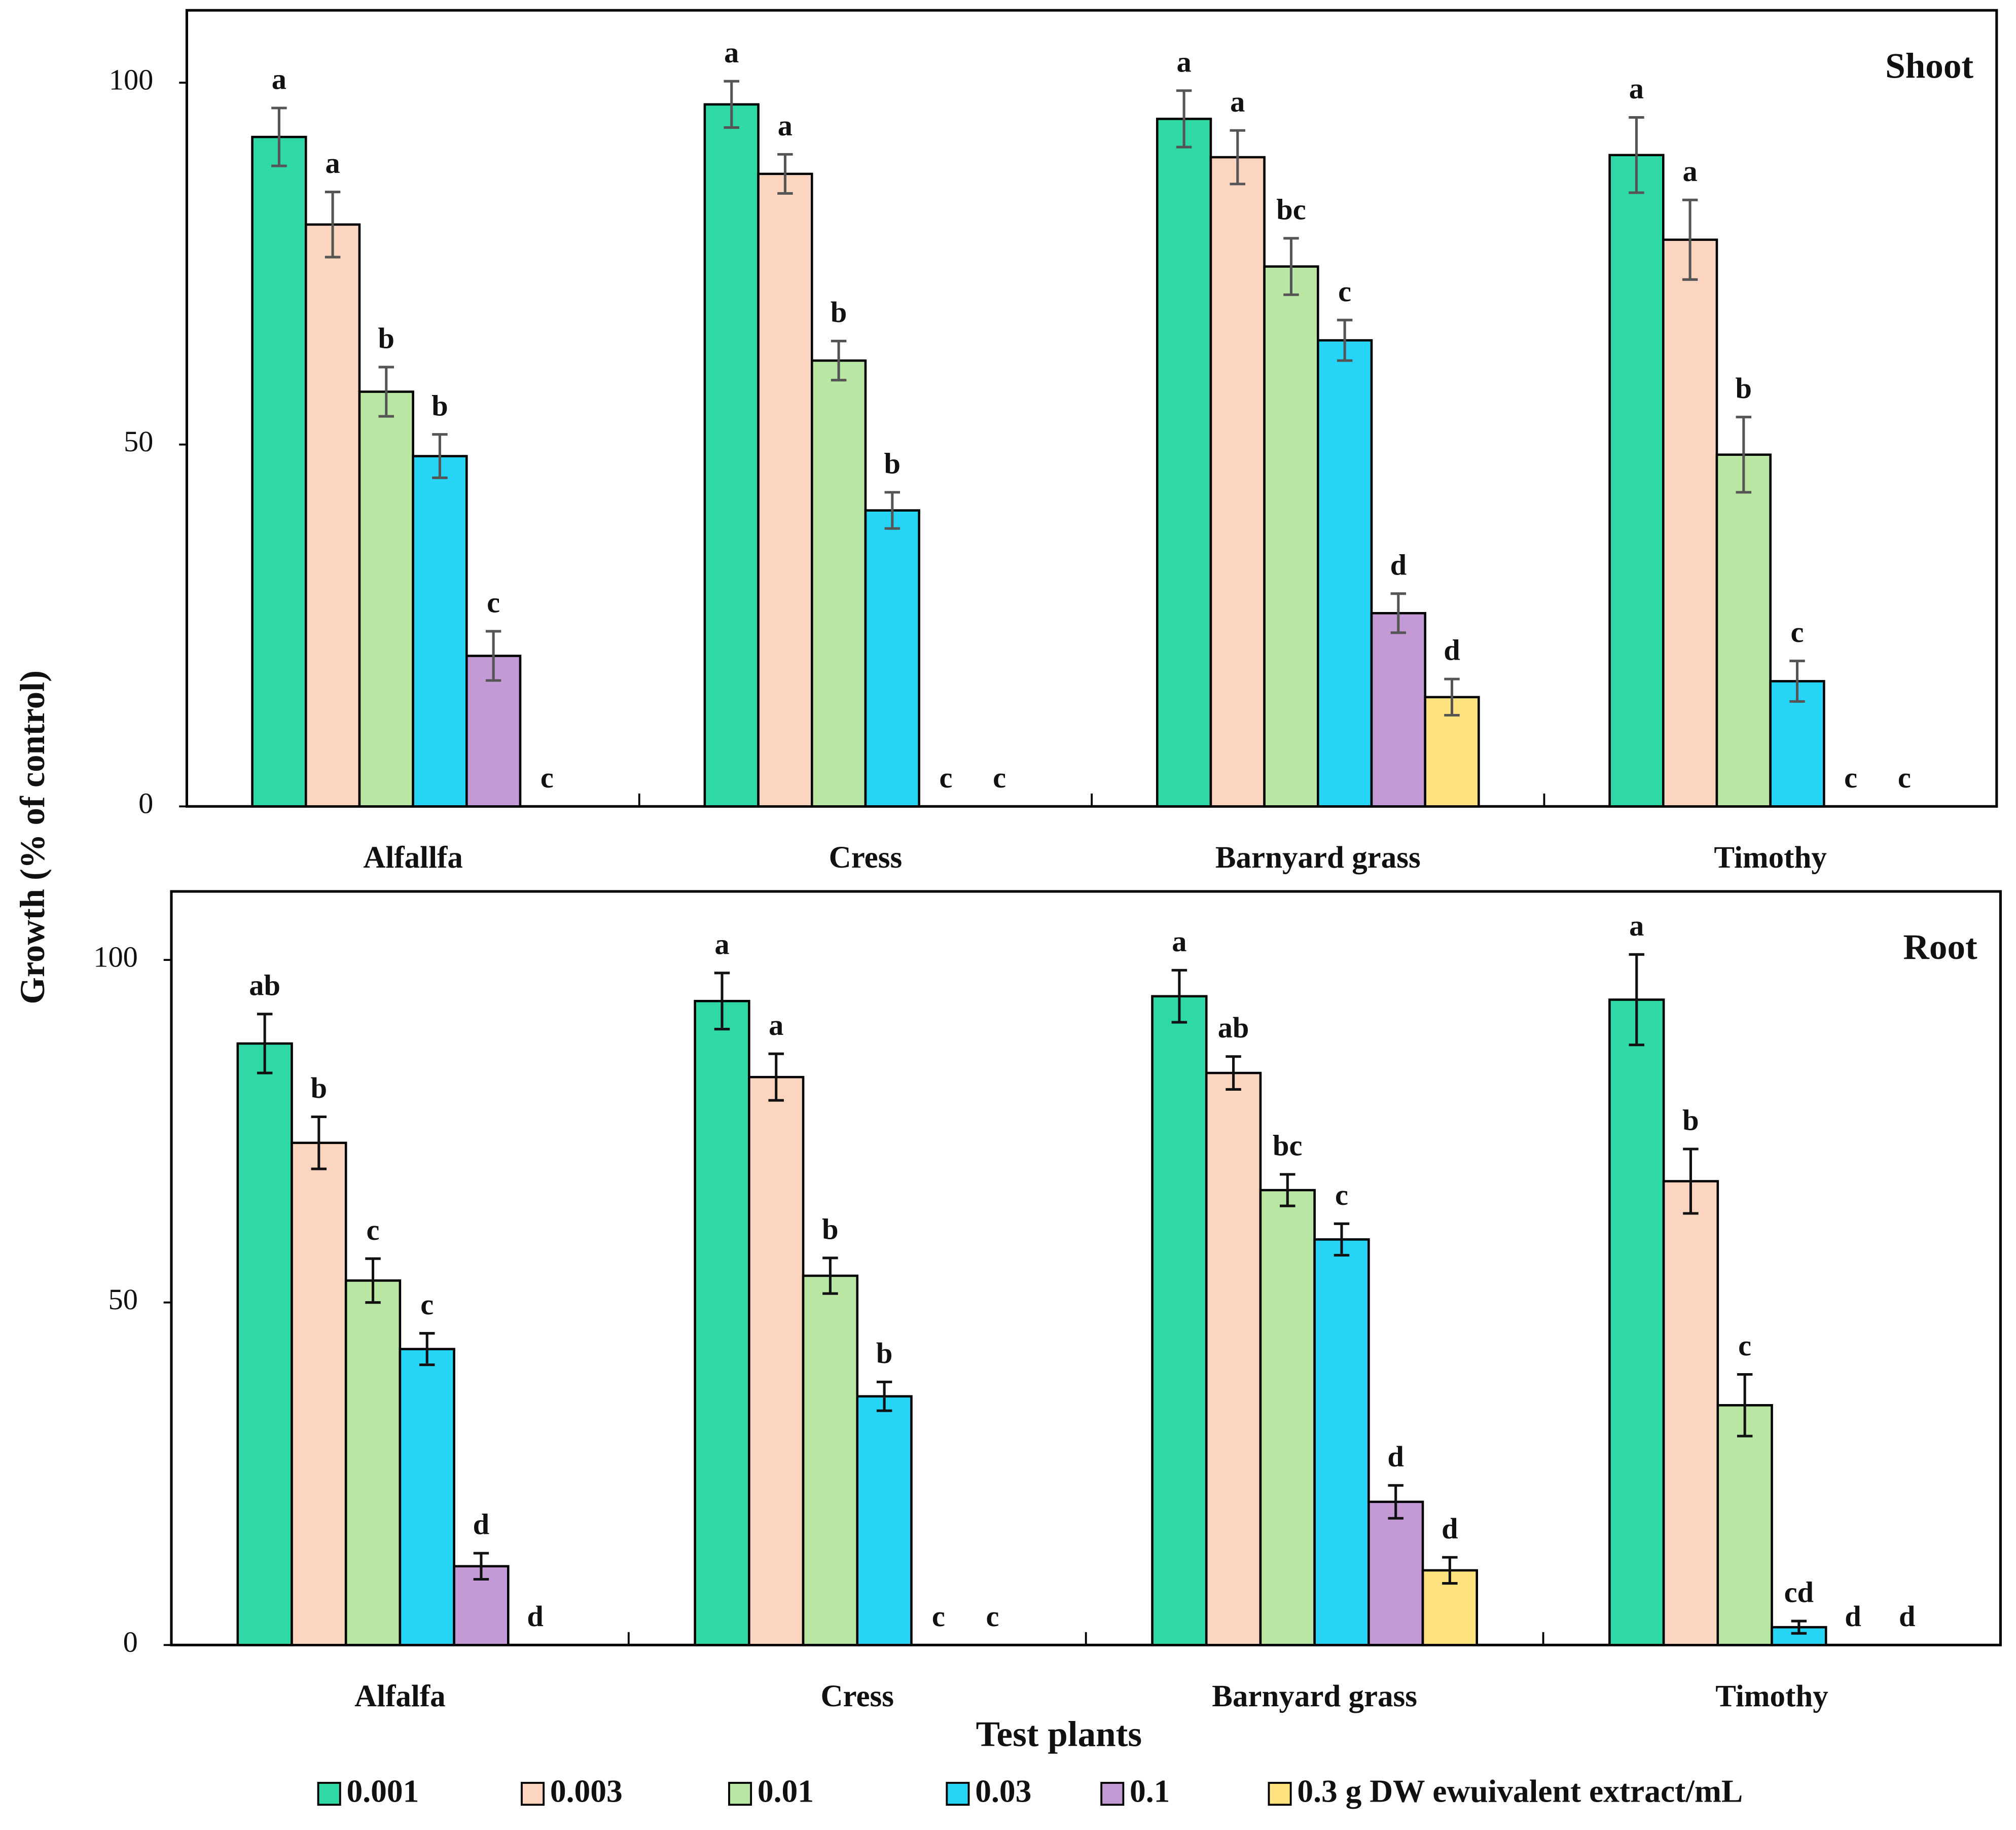 This screenshot has height=1830, width=2016. I want to click on significance-letter: cd, so click(1799, 1591).